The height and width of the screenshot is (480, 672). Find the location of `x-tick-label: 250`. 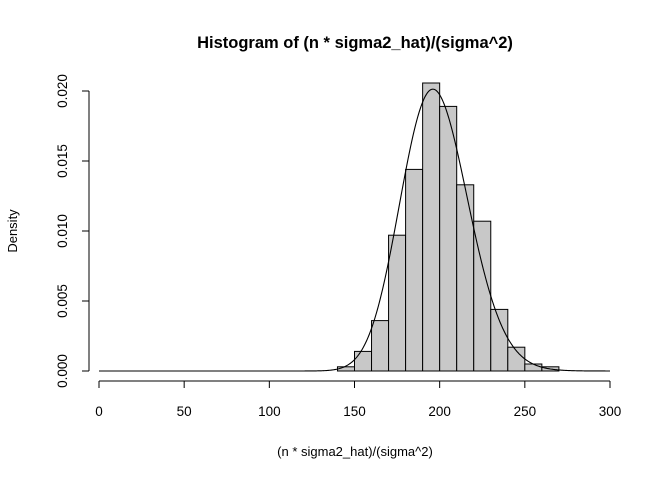

x-tick-label: 250 is located at coordinates (525, 411).